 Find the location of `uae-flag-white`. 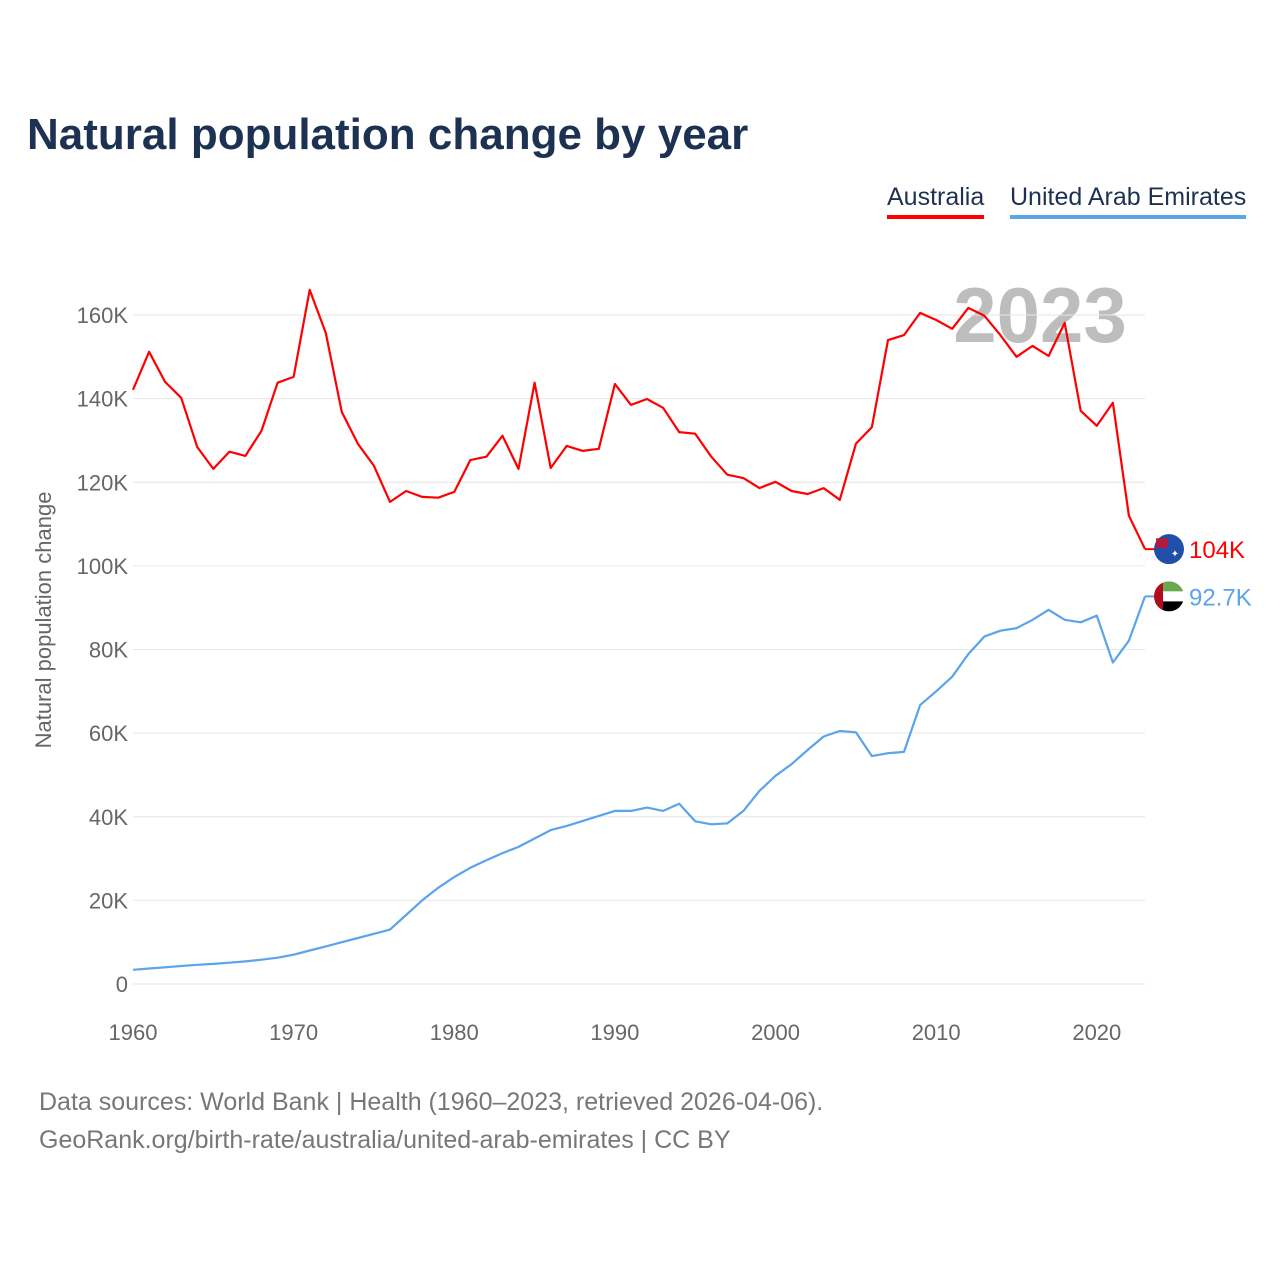

uae-flag-white is located at coordinates (1169, 596).